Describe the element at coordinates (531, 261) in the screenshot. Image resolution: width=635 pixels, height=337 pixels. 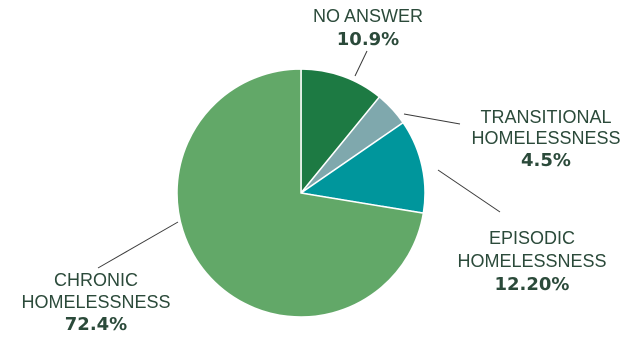
I see `slice-label-2-line-1: HOMELESSNESS` at that location.